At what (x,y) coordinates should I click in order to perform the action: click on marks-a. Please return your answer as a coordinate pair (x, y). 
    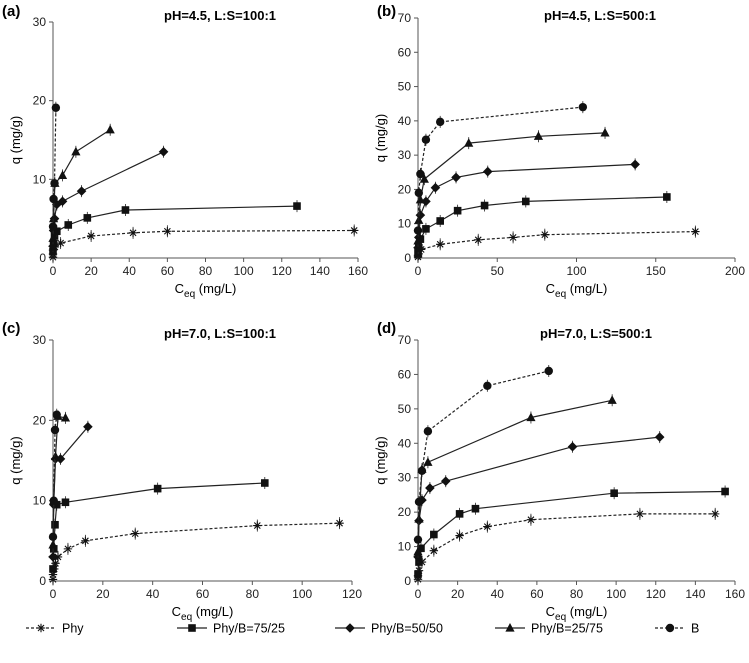
    Looking at the image, I should click on (203, 182).